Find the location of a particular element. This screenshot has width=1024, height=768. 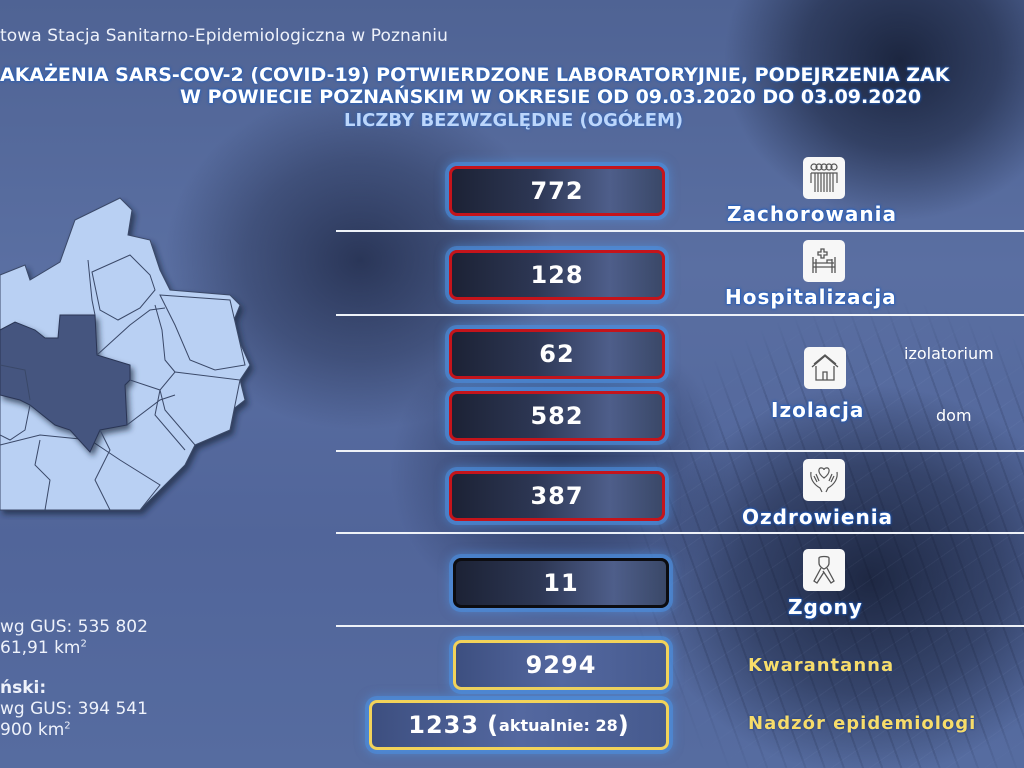

city-stats: wg GUS: 535 802 61,91 km2 is located at coordinates (74, 638).